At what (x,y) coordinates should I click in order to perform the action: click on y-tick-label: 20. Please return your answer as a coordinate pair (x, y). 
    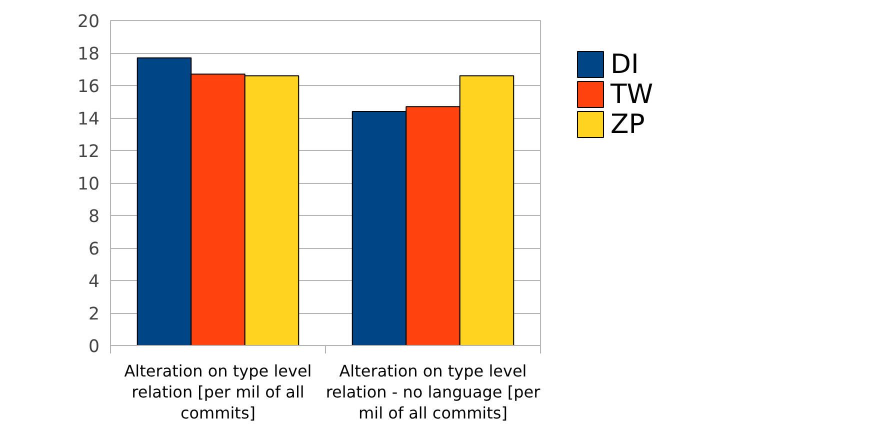
    Looking at the image, I should click on (88, 22).